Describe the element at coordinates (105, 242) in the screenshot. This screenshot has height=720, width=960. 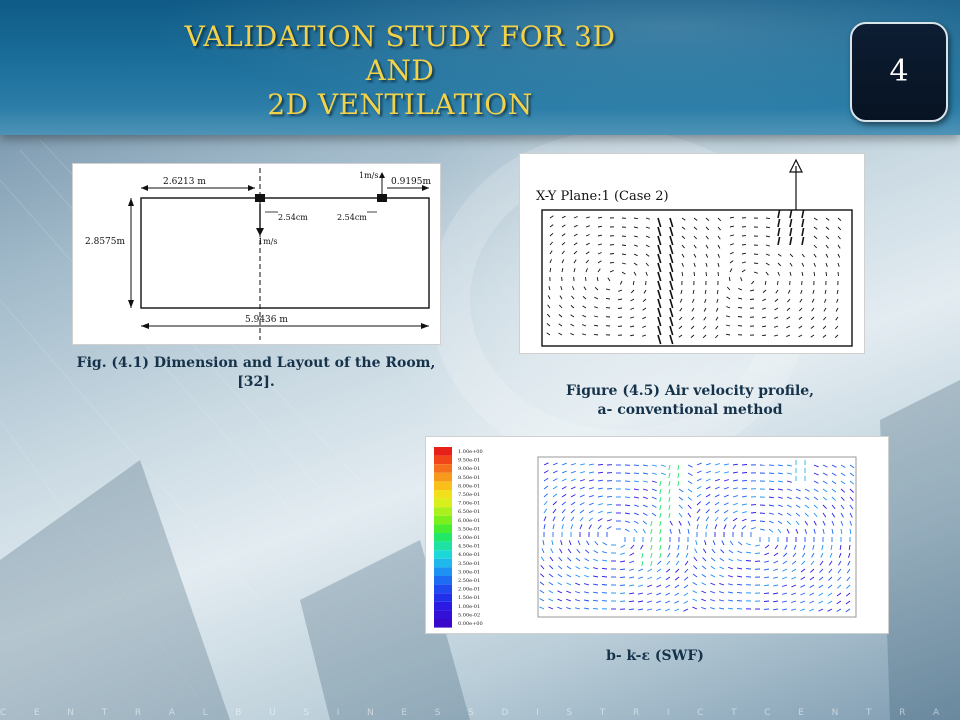
I see `room-height-label: 2.8575m` at that location.